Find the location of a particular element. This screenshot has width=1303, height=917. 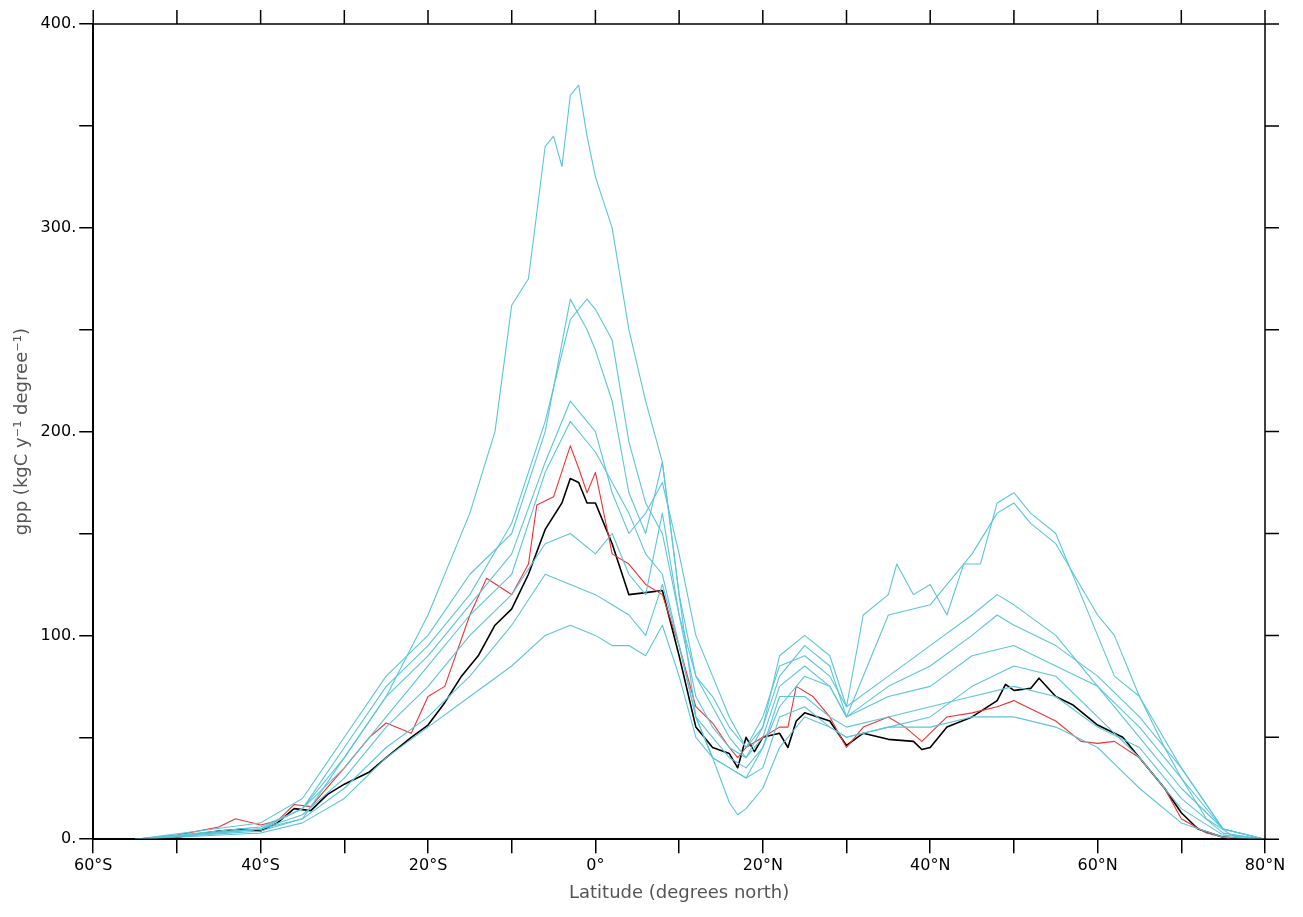

x-tick-label: 60°N is located at coordinates (1097, 864).